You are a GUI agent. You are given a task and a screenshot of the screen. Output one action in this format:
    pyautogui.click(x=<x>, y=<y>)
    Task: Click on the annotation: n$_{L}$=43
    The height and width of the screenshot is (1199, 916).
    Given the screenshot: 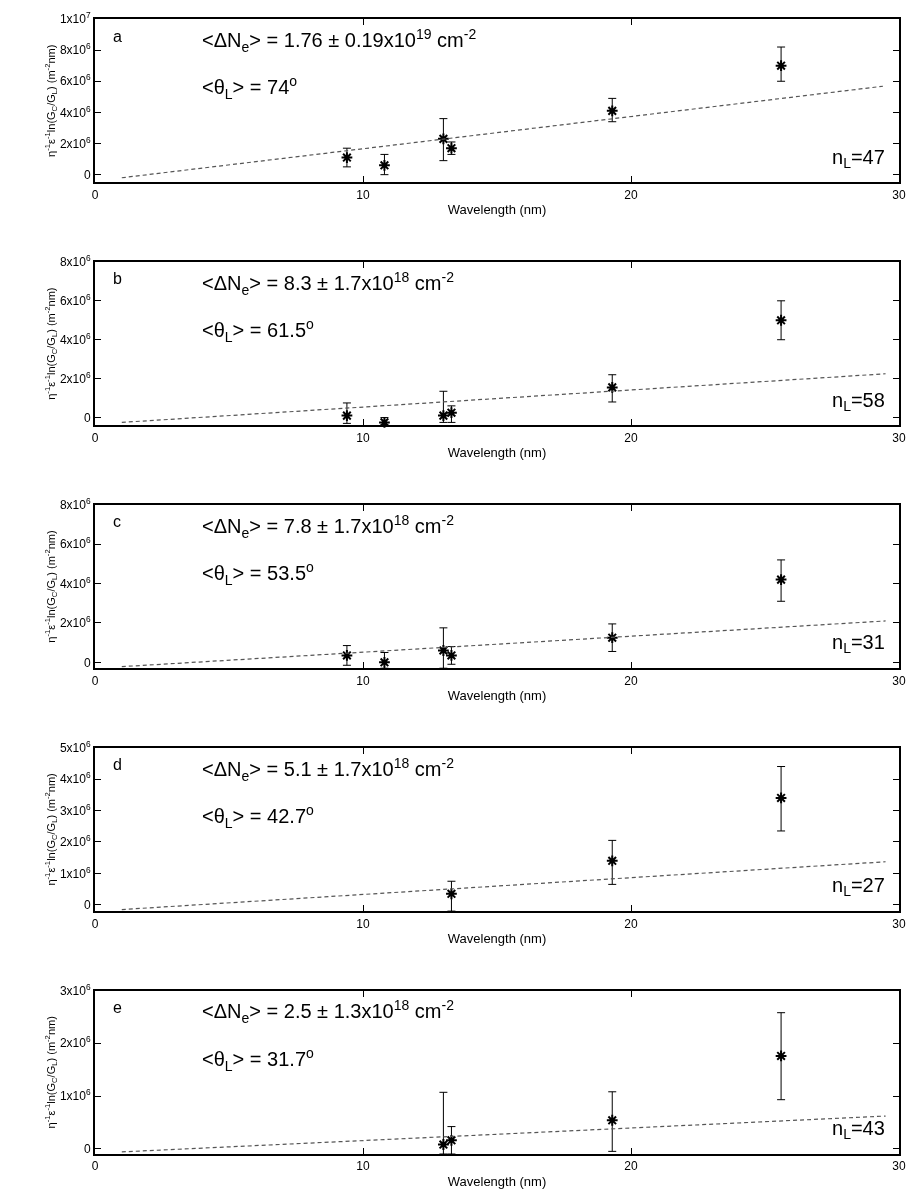 What is the action you would take?
    pyautogui.click(x=858, y=1130)
    